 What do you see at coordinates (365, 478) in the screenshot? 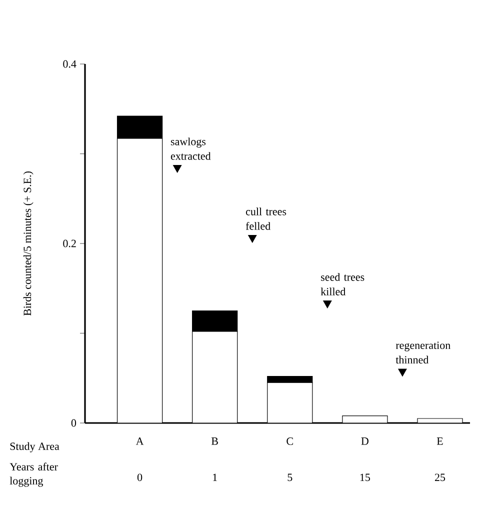
I see `text: 15` at bounding box center [365, 478].